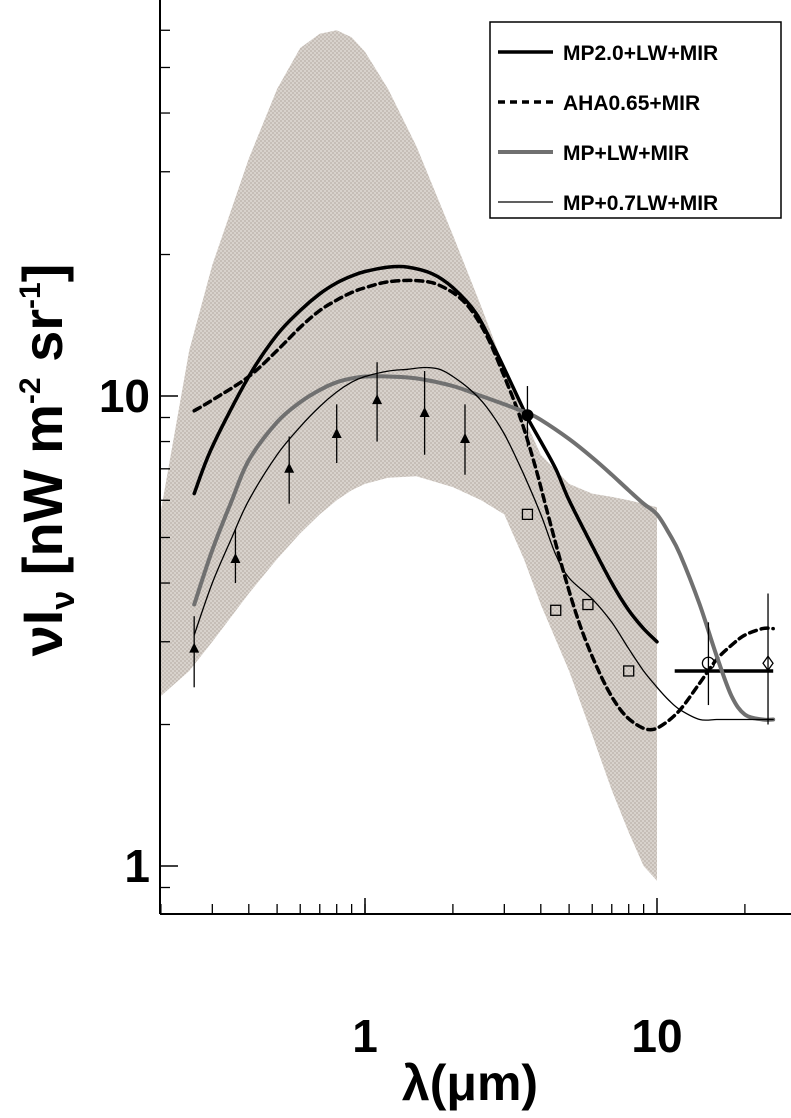 The height and width of the screenshot is (1118, 791). Describe the element at coordinates (124, 396) in the screenshot. I see `y-tick-label: 10` at that location.